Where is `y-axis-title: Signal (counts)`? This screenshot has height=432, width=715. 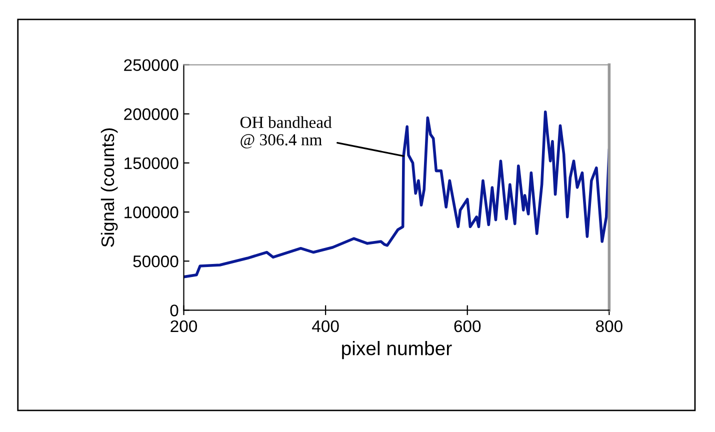
y-axis-title: Signal (counts) is located at coordinates (109, 187).